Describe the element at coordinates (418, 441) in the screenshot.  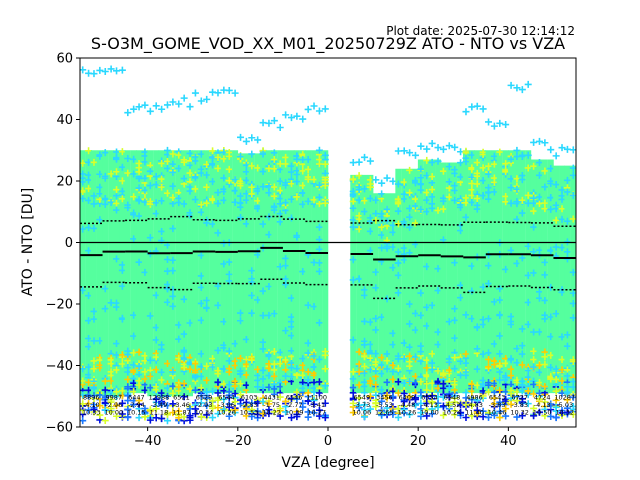
I see `x-tick-label: 20` at that location.